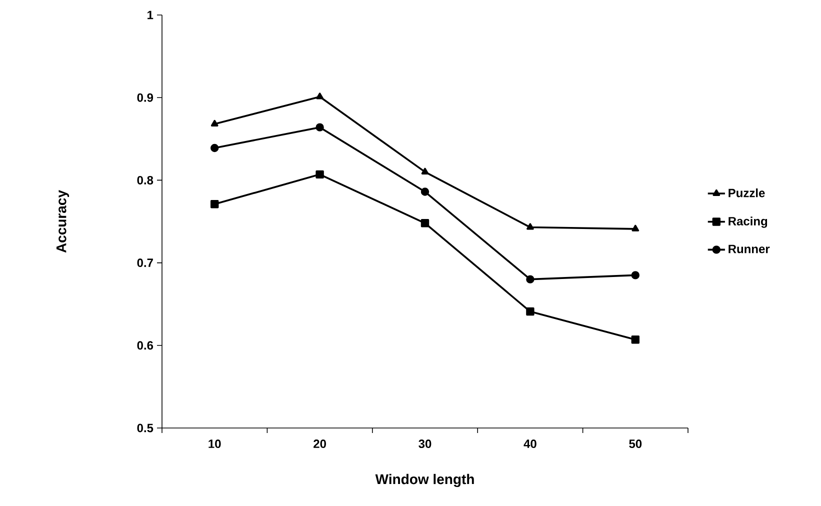 This screenshot has height=506, width=821. Describe the element at coordinates (145, 345) in the screenshot. I see `y-tick-label: 0.6` at that location.